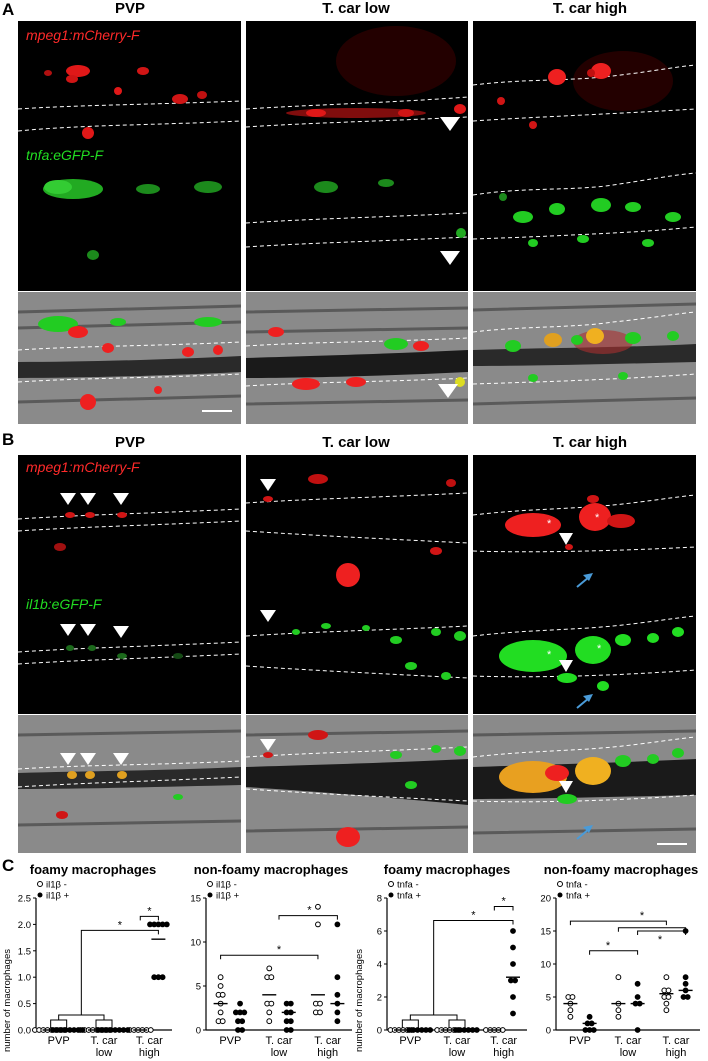 Image resolution: width=708 pixels, height=1061 pixels. I want to click on channel-label-mpeg1-a: mpeg1:mCherry-F, so click(83, 35).